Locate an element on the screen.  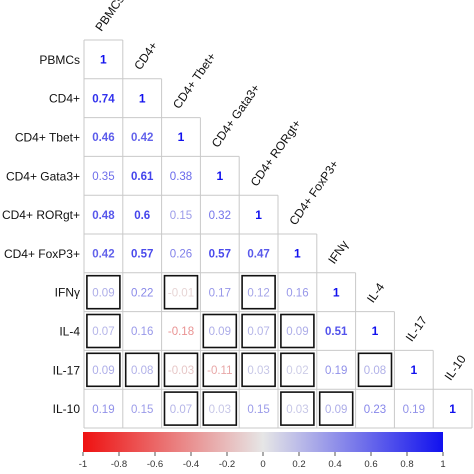
correlation-value: 0.6 is located at coordinates (142, 216).